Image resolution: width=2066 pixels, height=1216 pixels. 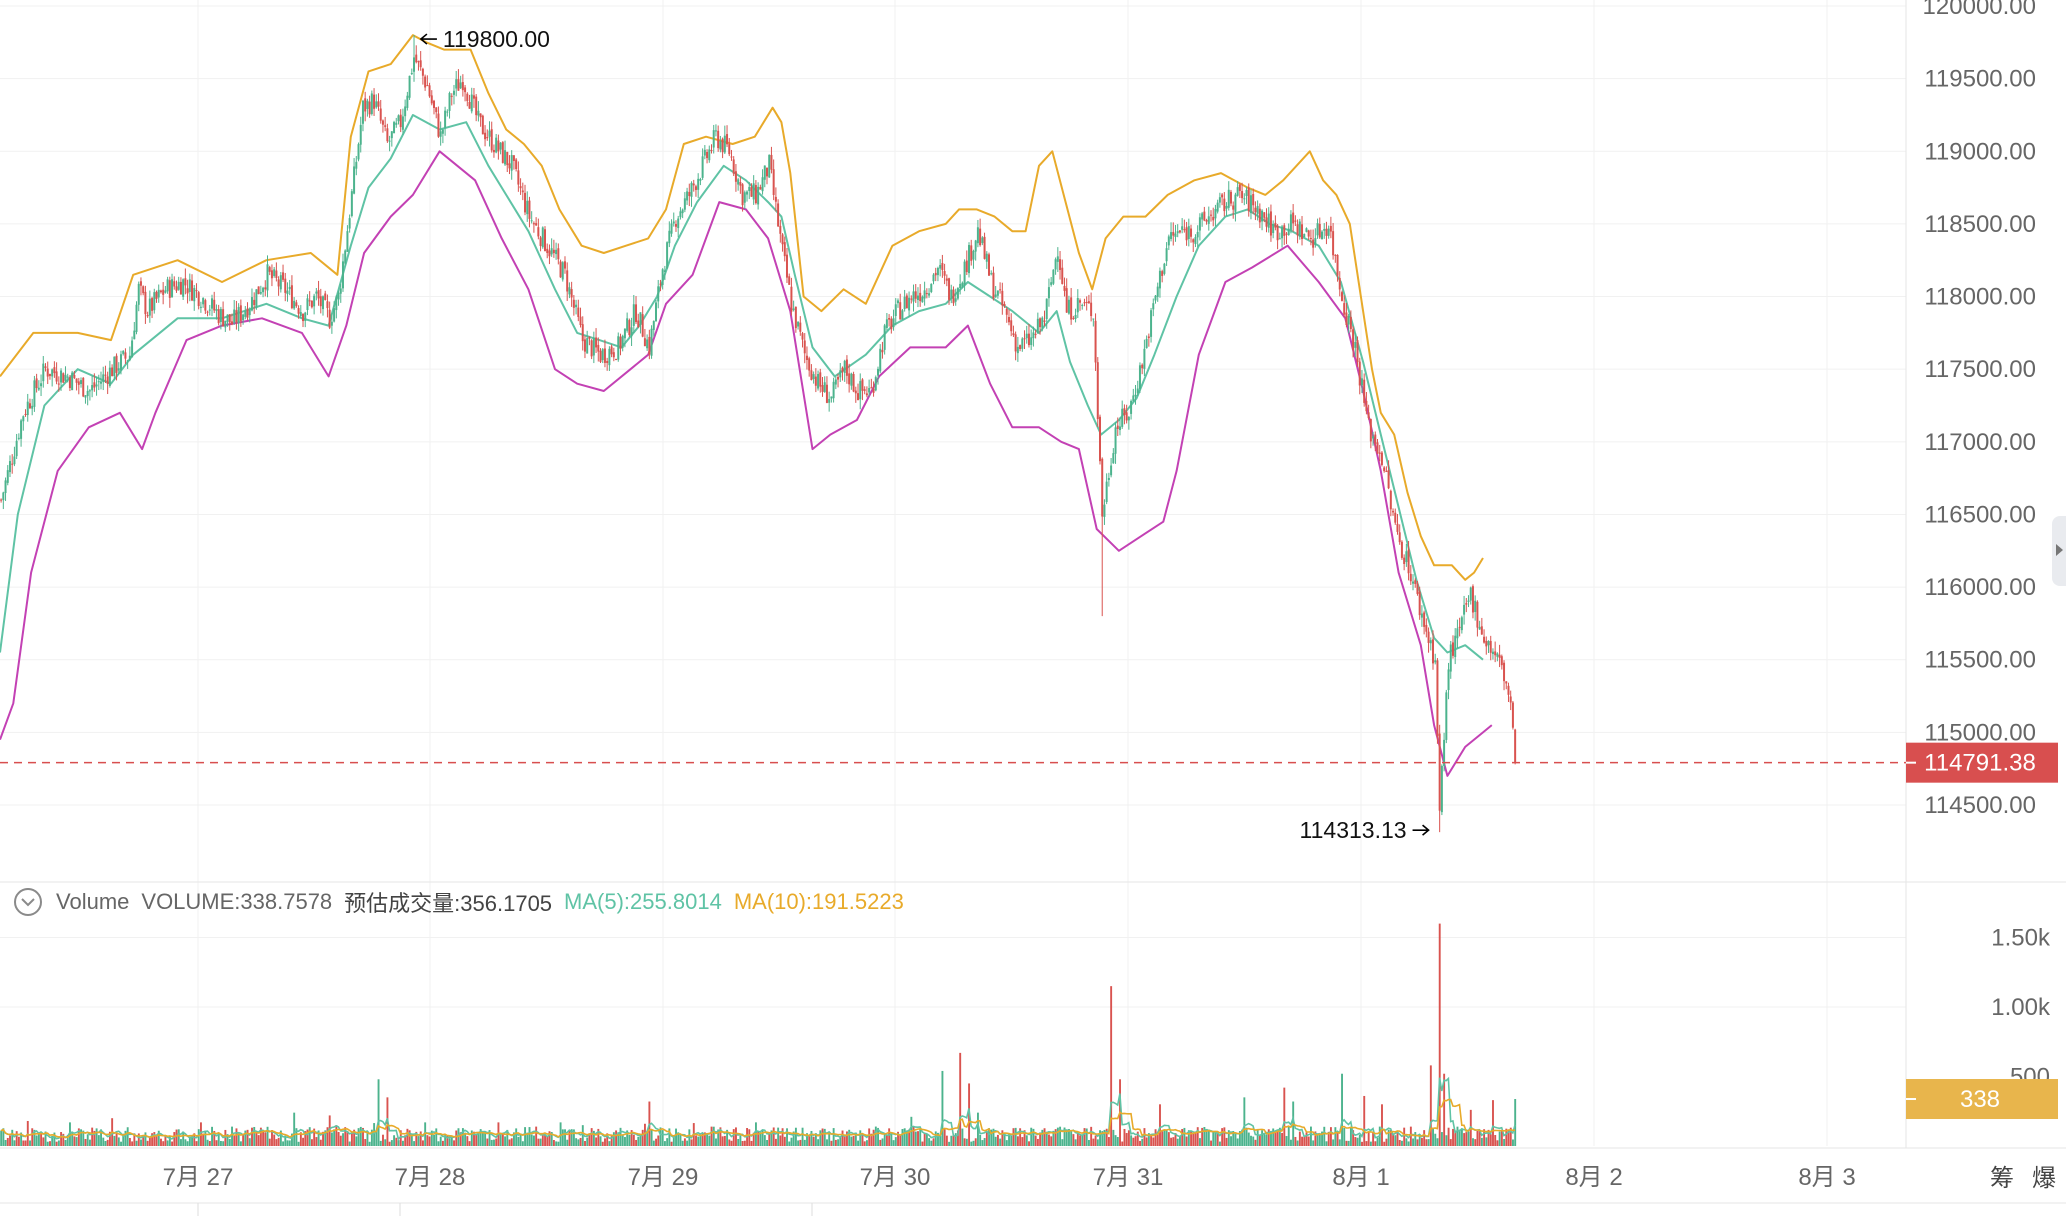 What do you see at coordinates (1360, 1177) in the screenshot?
I see `time-tick-label: 8月 1` at bounding box center [1360, 1177].